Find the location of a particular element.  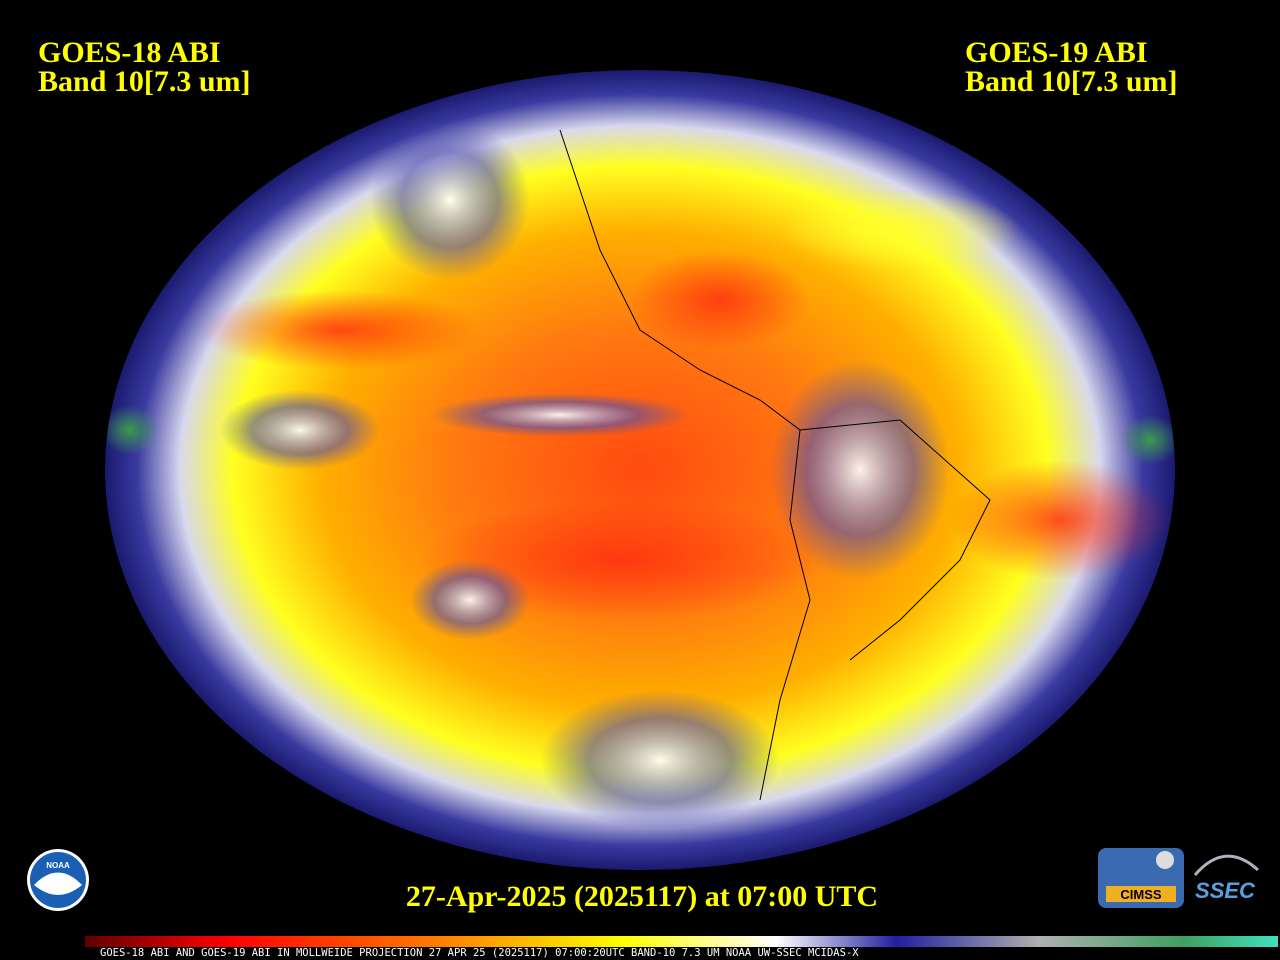

noaa-text: NOAA is located at coordinates (58, 865).